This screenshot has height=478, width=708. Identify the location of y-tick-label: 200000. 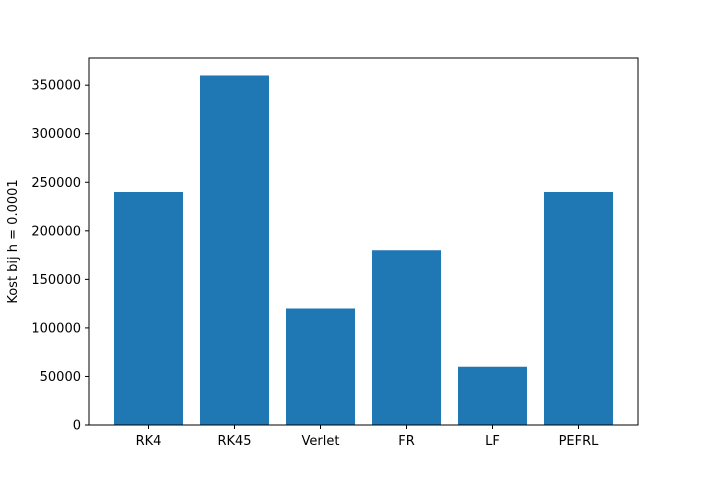
(56, 231).